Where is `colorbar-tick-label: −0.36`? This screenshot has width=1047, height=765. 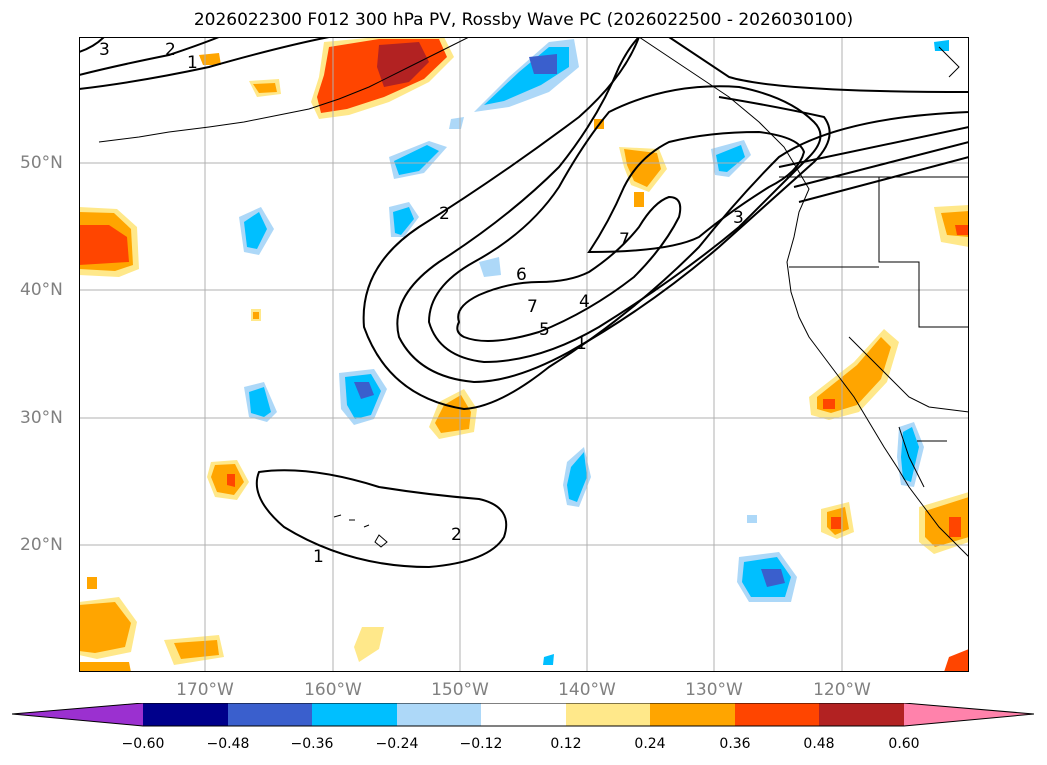 colorbar-tick-label: −0.36 is located at coordinates (312, 744).